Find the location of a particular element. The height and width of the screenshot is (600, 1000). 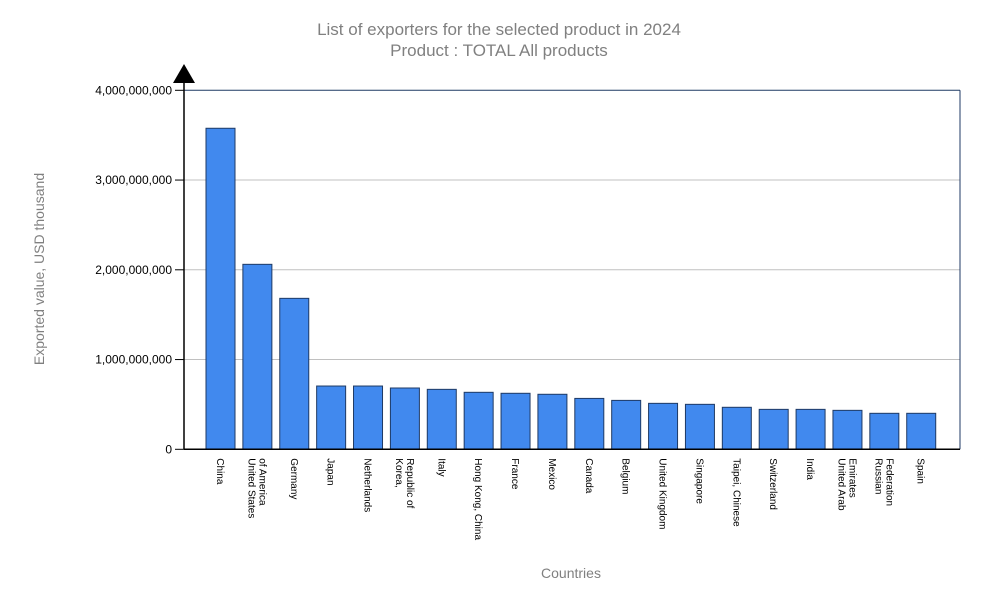

x-tick-label: Hong Kong, China is located at coordinates (477, 499).